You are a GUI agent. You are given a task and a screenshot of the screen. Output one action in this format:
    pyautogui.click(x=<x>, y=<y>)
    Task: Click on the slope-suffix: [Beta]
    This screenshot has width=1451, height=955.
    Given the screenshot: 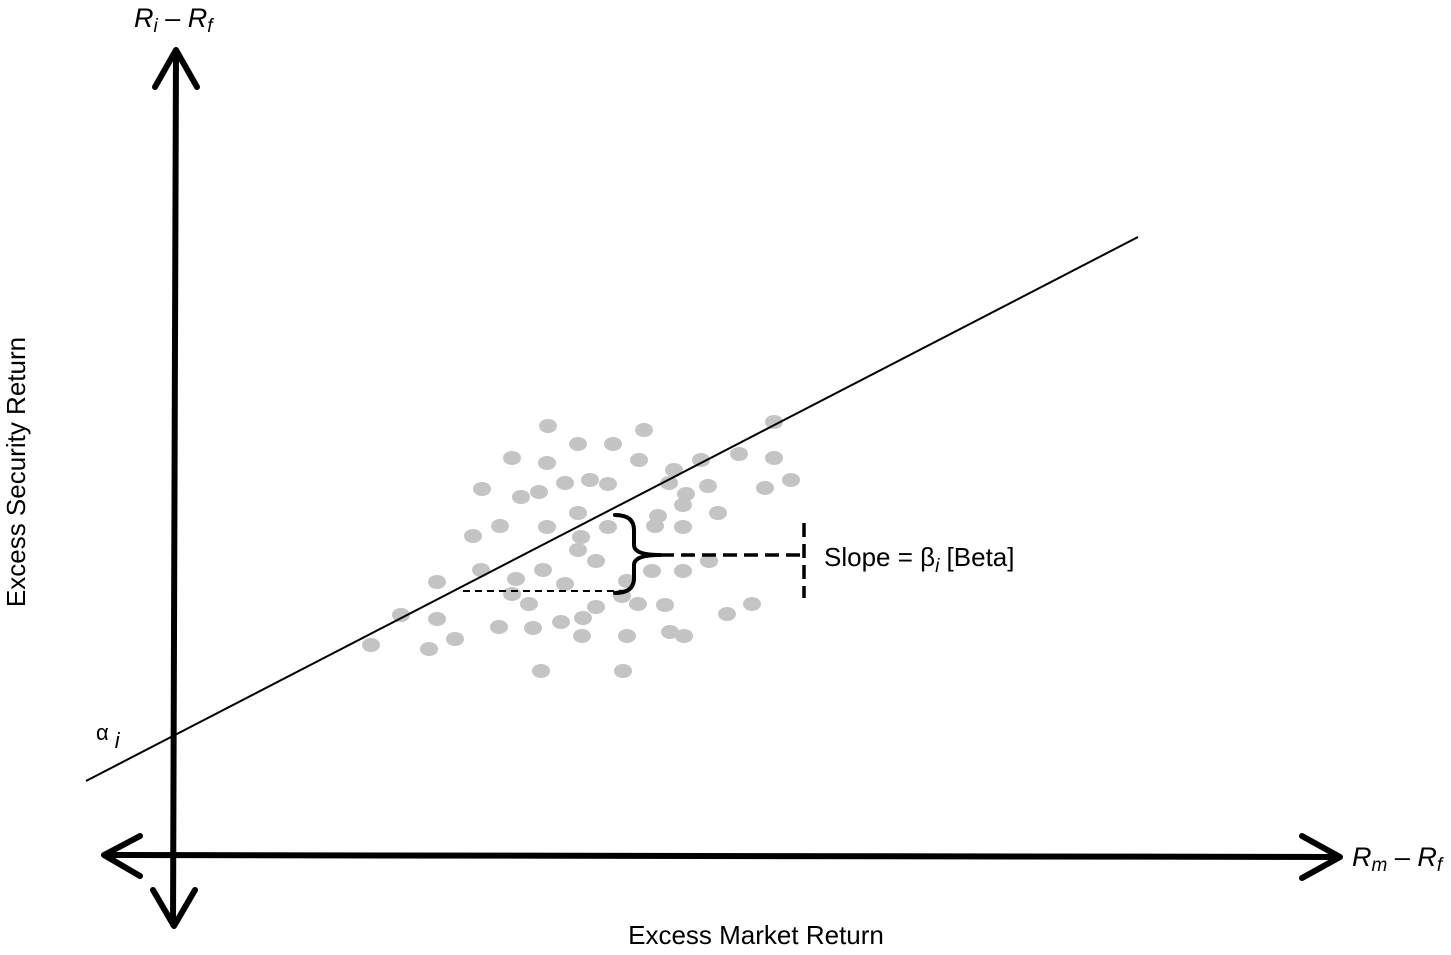 What is the action you would take?
    pyautogui.click(x=976, y=557)
    